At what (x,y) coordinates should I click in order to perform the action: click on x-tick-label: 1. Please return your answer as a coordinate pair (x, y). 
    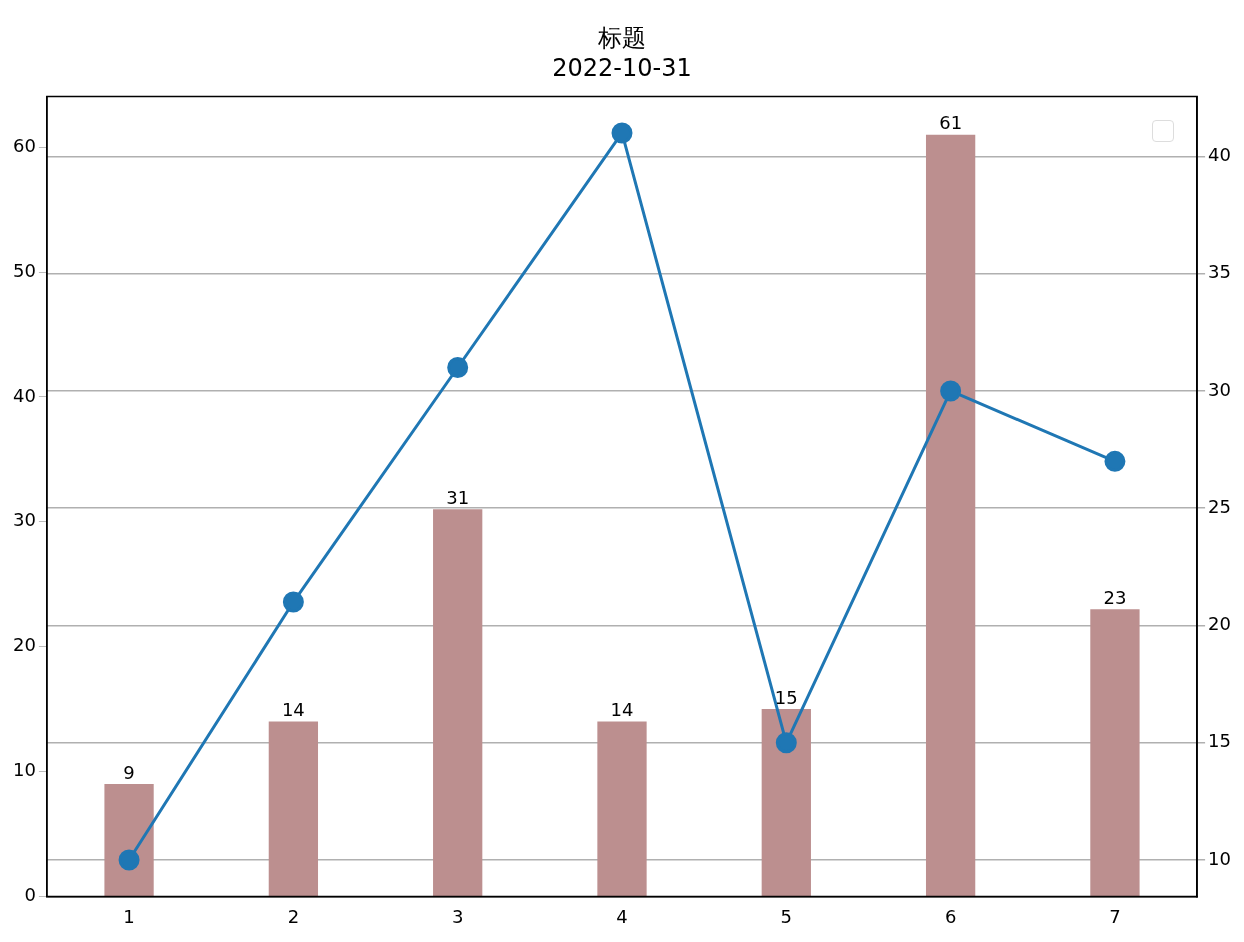
    Looking at the image, I should click on (129, 916).